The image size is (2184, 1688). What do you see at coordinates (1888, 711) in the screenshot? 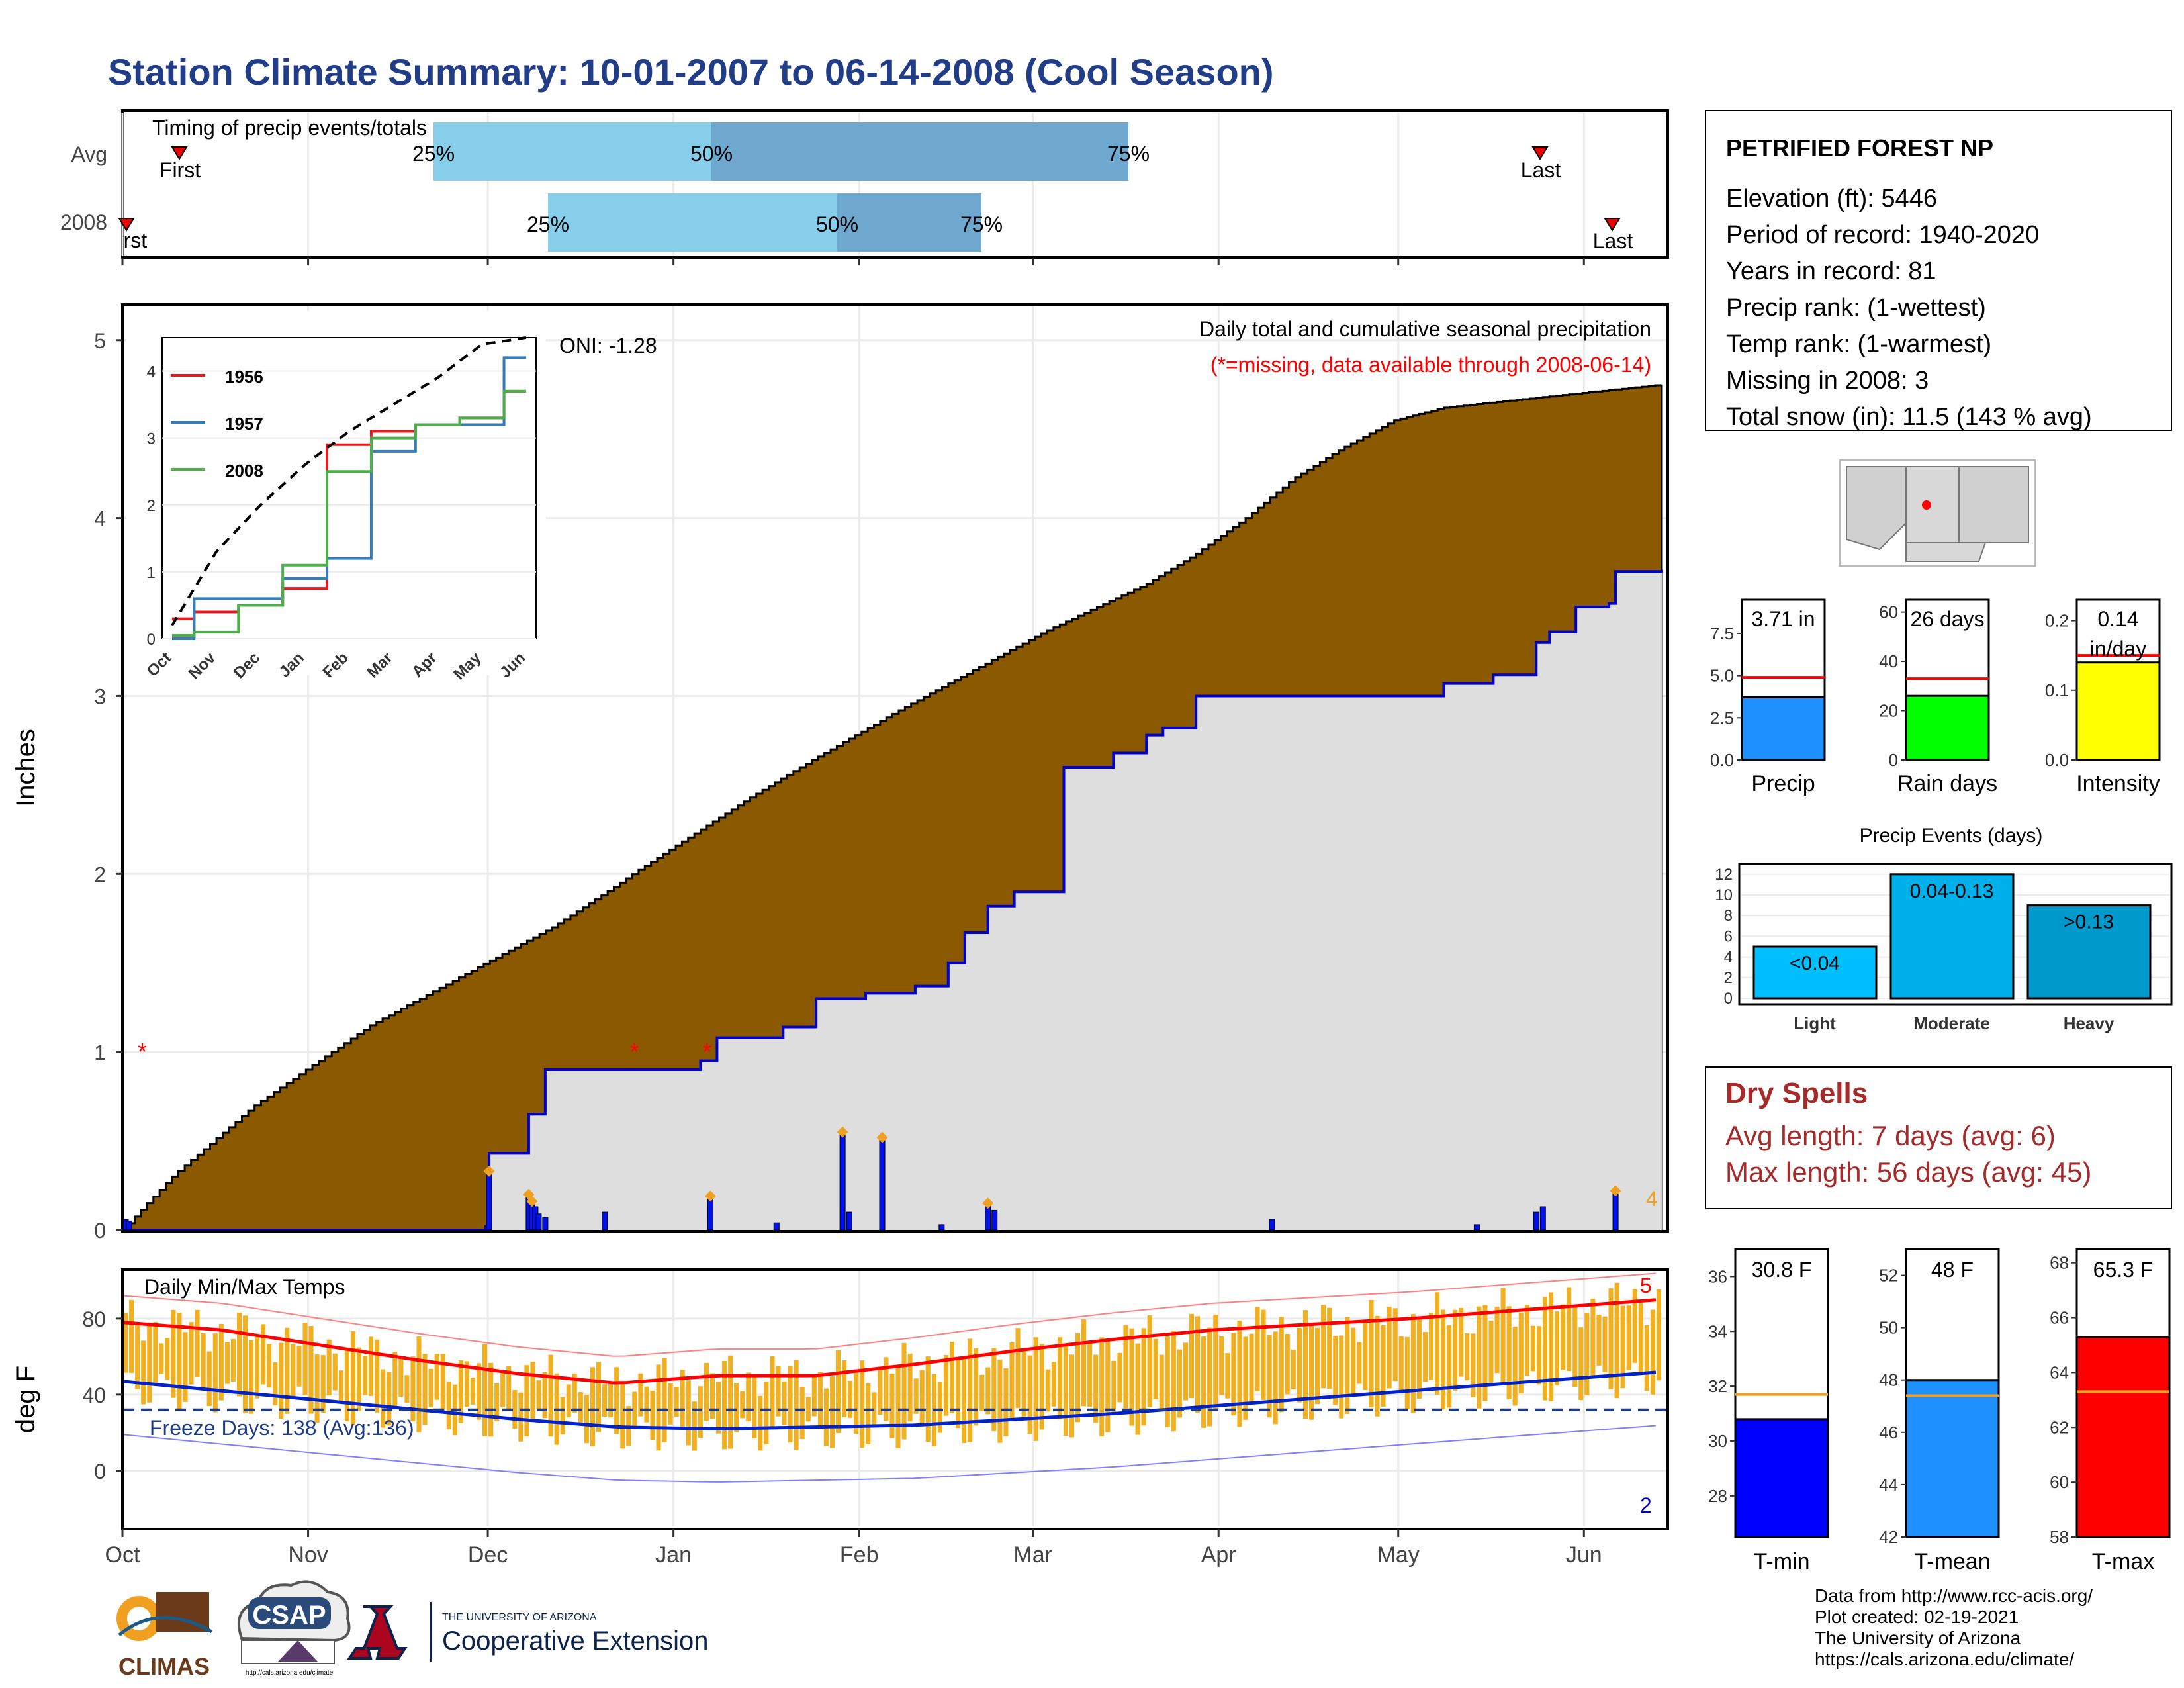
I see `summary-ytick-label: 20` at bounding box center [1888, 711].